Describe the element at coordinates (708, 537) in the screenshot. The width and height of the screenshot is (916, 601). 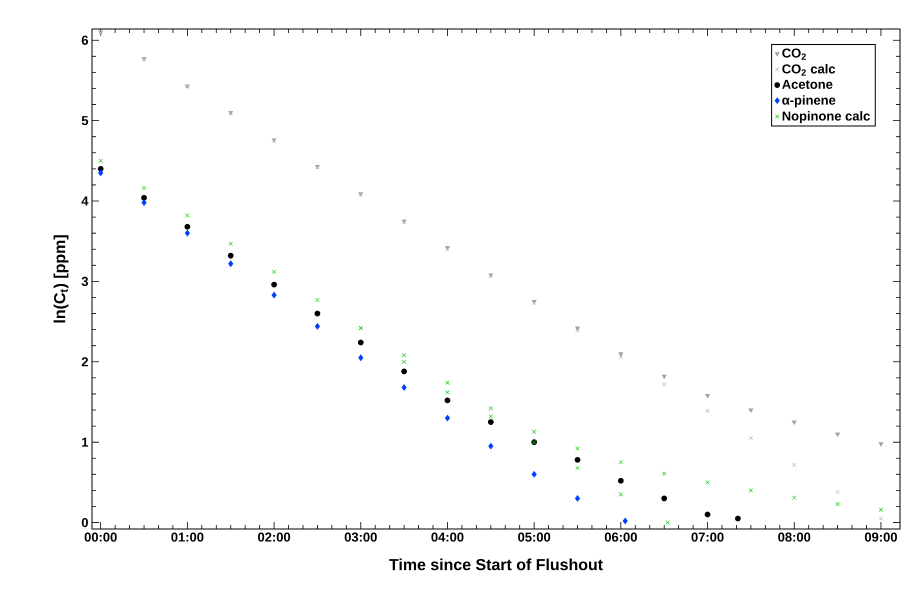
I see `x-tick-label: 07:00` at that location.